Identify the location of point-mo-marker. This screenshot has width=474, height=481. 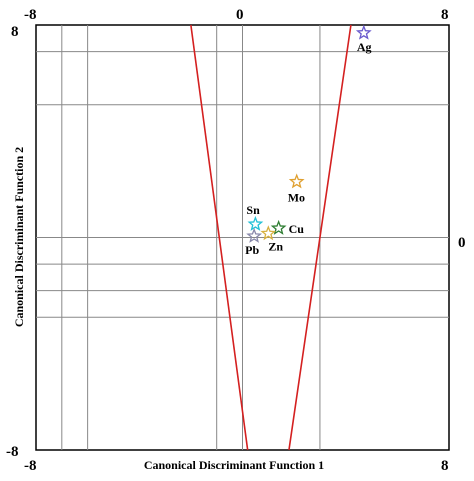
(296, 181).